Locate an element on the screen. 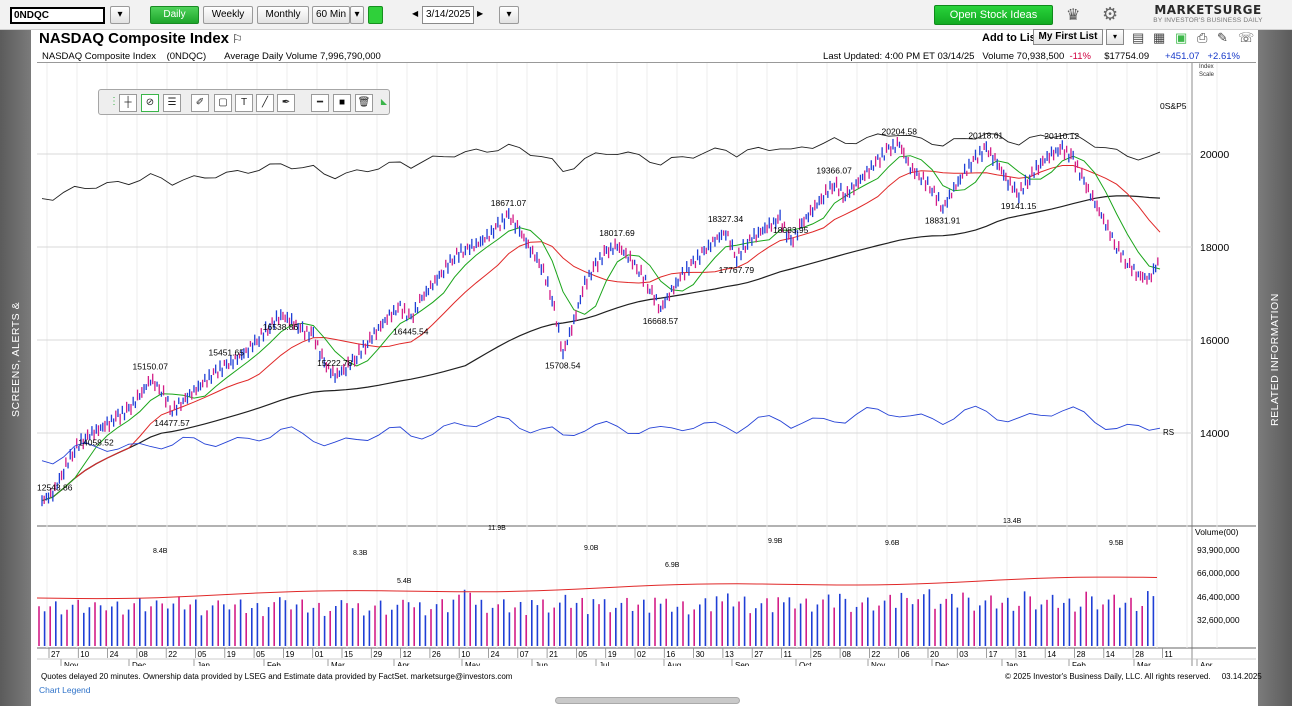 The image size is (1292, 706). date-tick-label: 11 is located at coordinates (1168, 654).